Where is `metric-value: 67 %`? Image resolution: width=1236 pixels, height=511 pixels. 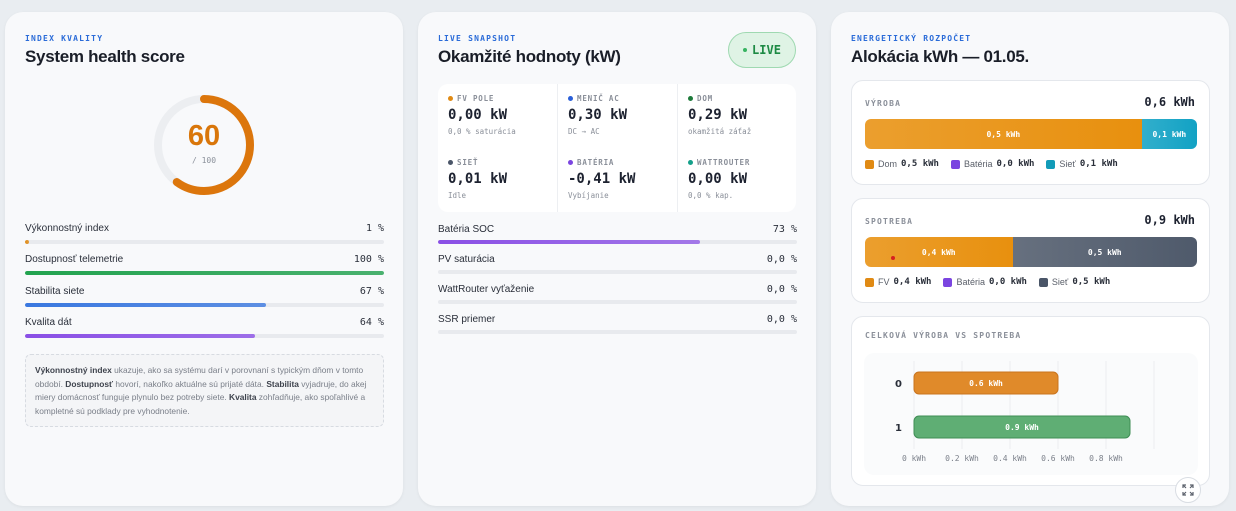
metric-value: 67 % is located at coordinates (371, 291).